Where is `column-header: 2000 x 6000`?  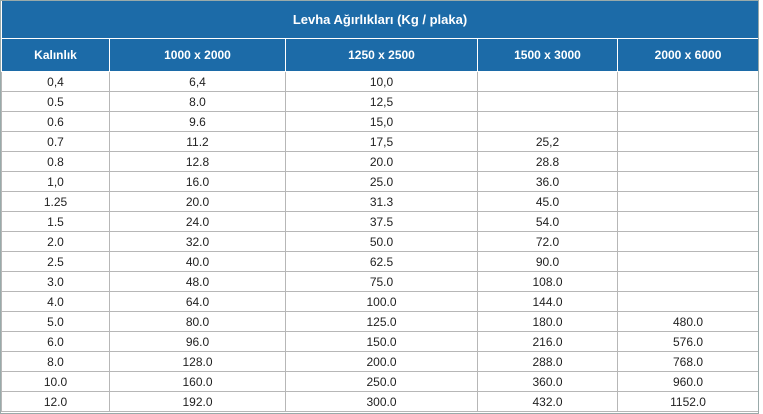
column-header: 2000 x 6000 is located at coordinates (687, 55).